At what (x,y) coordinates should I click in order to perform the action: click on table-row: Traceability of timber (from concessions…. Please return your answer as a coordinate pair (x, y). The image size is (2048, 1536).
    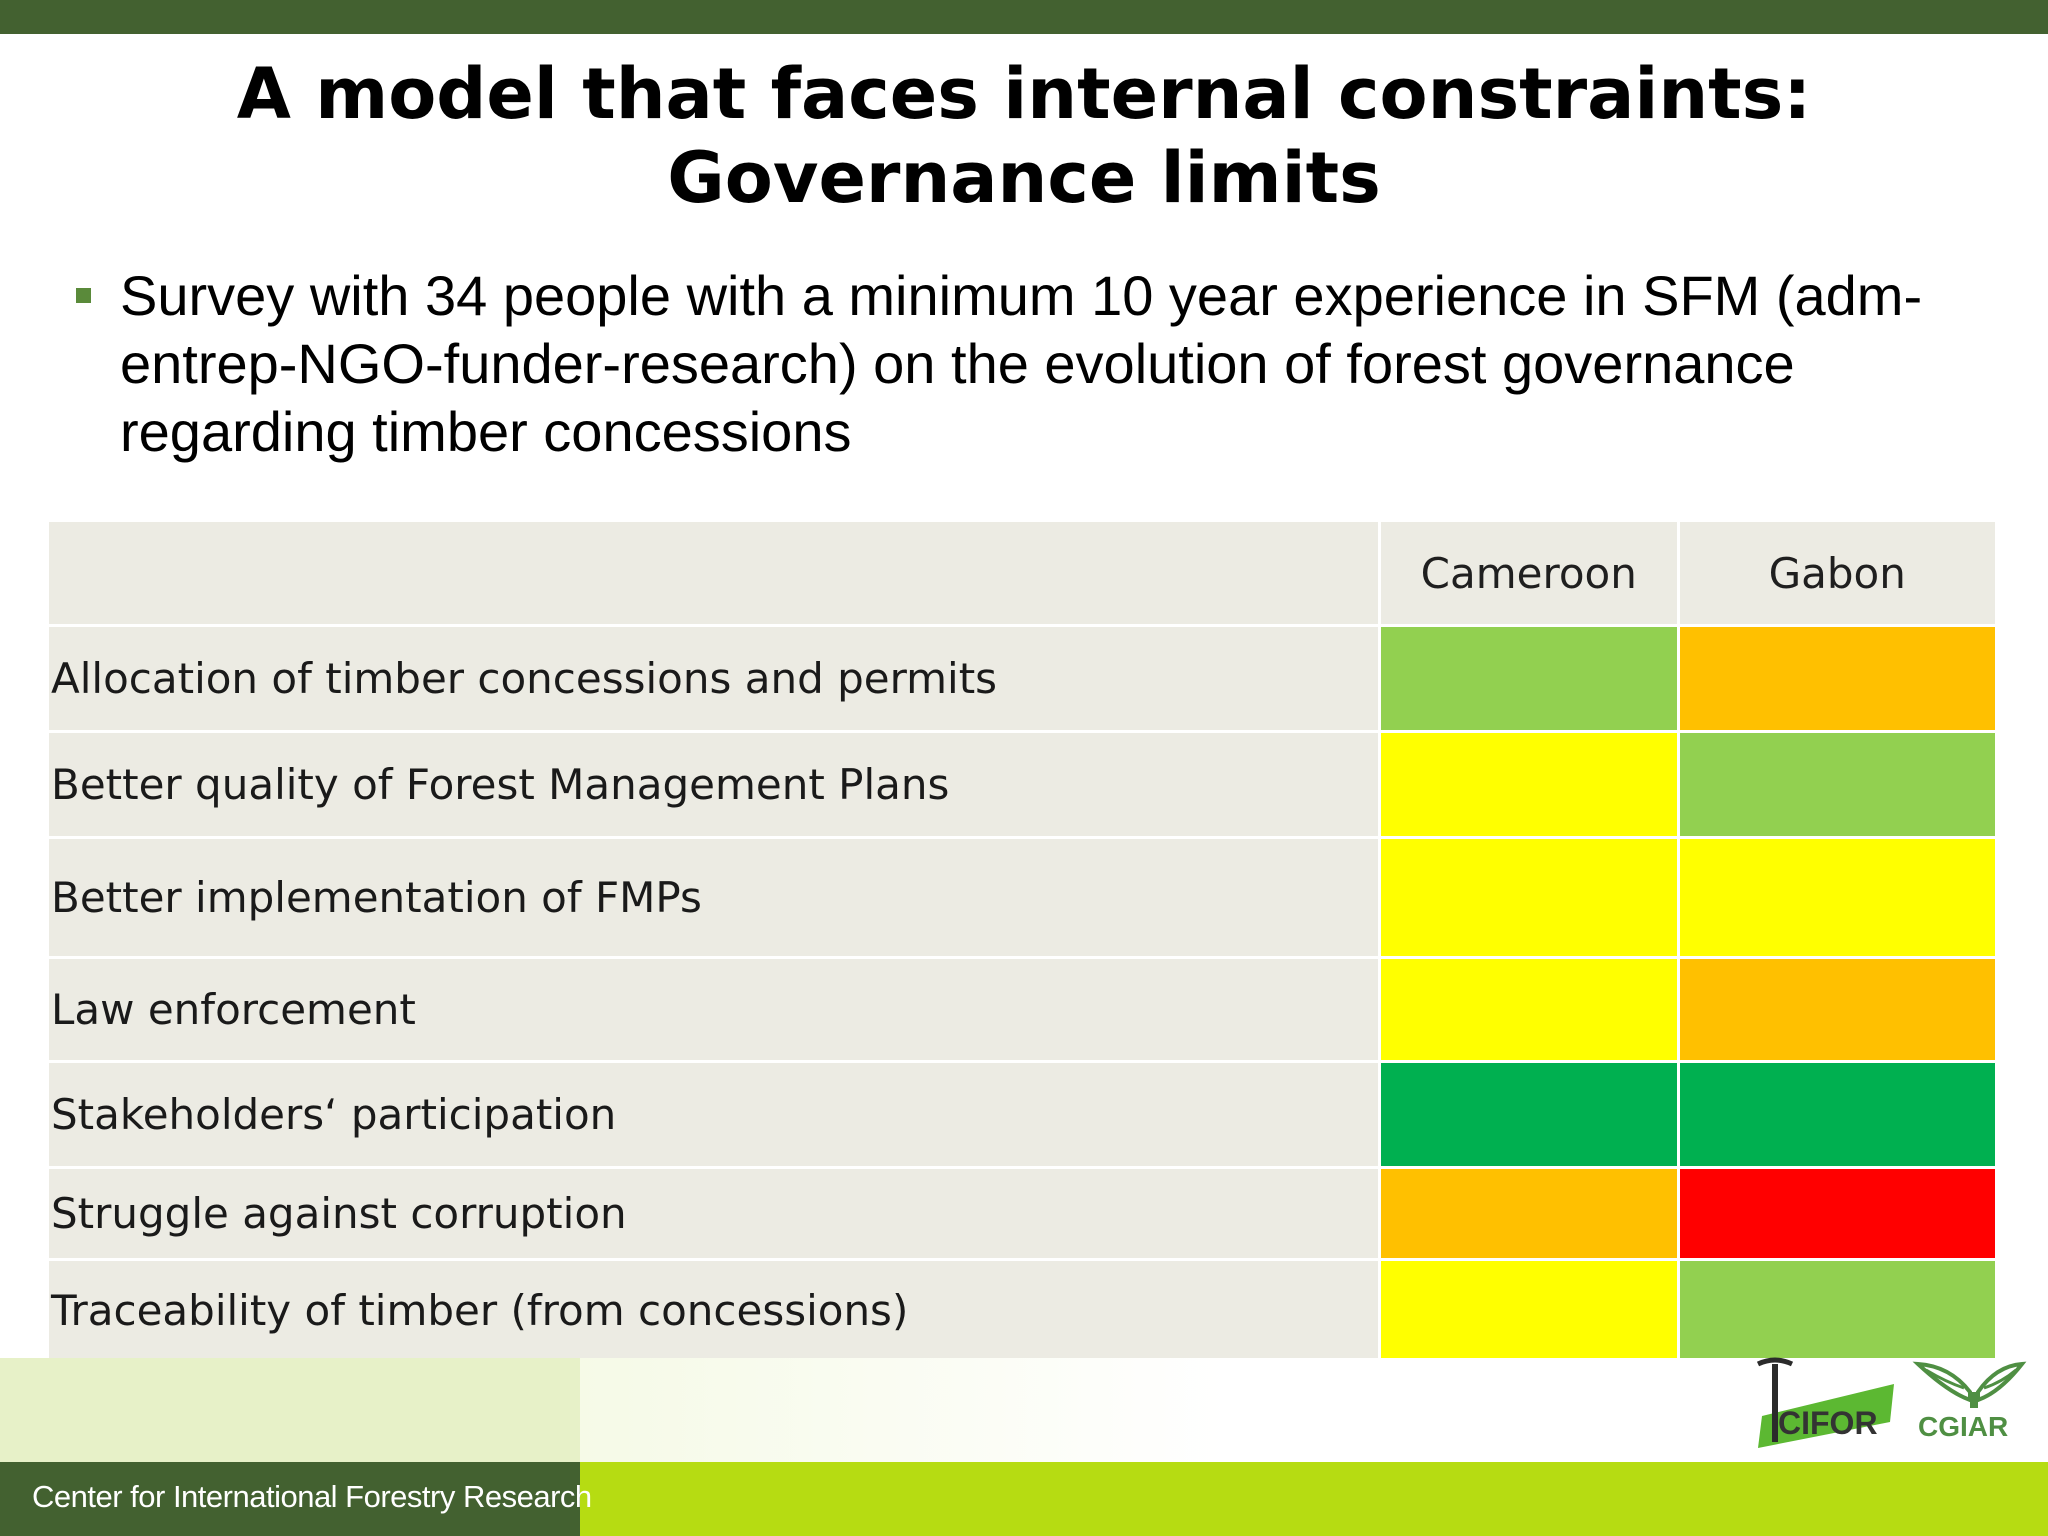
    Looking at the image, I should click on (1021, 1310).